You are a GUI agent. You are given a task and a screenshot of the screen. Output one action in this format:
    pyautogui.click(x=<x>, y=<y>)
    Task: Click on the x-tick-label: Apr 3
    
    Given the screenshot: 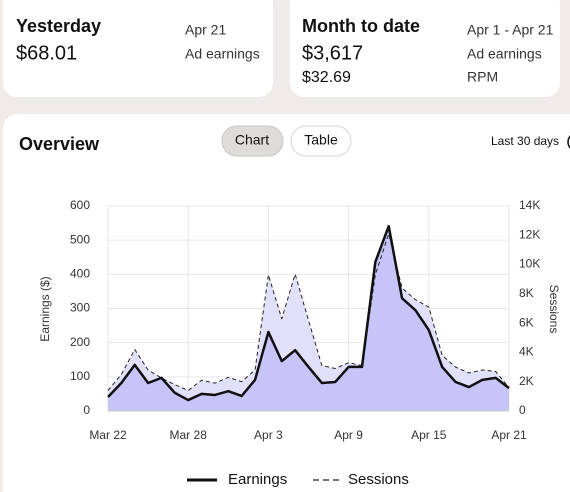 What is the action you would take?
    pyautogui.click(x=268, y=435)
    